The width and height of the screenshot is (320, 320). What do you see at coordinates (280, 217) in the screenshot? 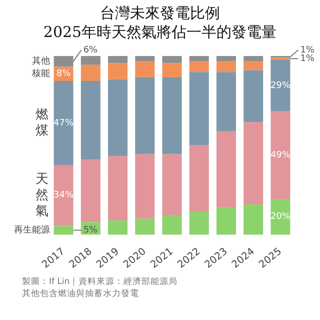
I see `data-label: 20%` at bounding box center [280, 217].